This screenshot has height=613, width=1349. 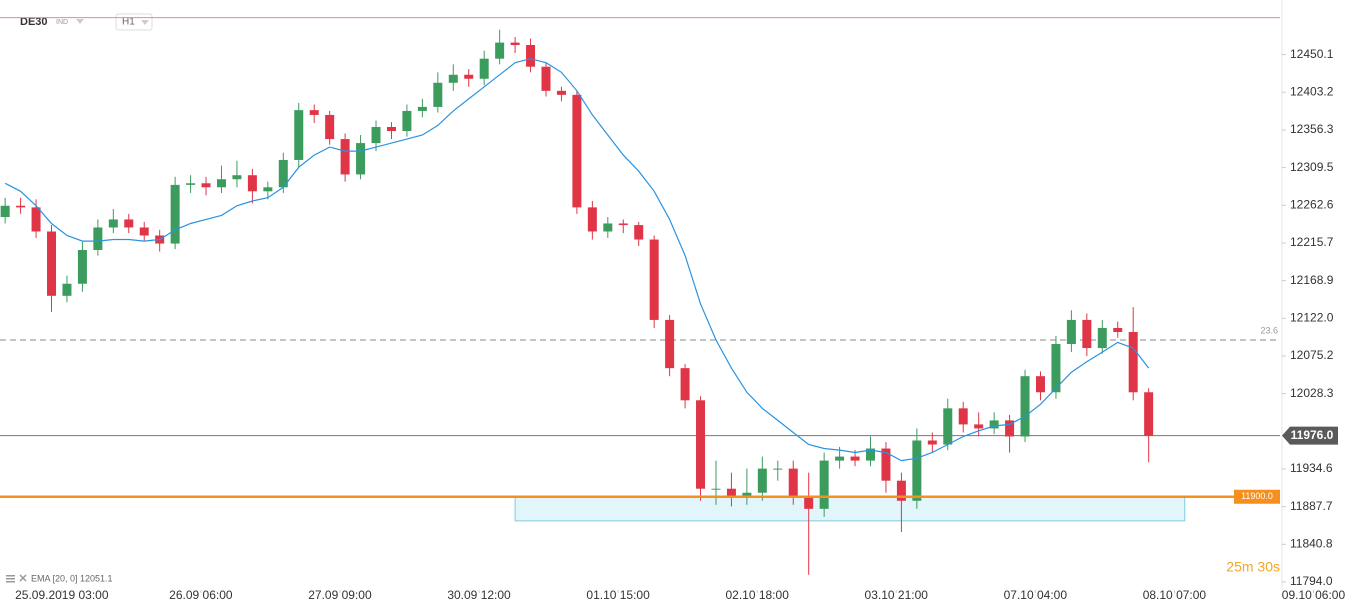 What do you see at coordinates (16, 578) in the screenshot?
I see `indicator-icons` at bounding box center [16, 578].